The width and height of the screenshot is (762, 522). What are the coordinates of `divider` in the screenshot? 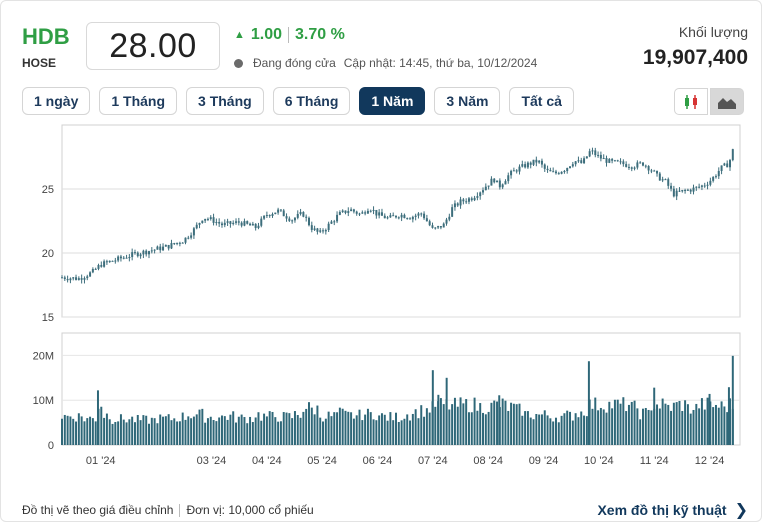 It's located at (289, 35).